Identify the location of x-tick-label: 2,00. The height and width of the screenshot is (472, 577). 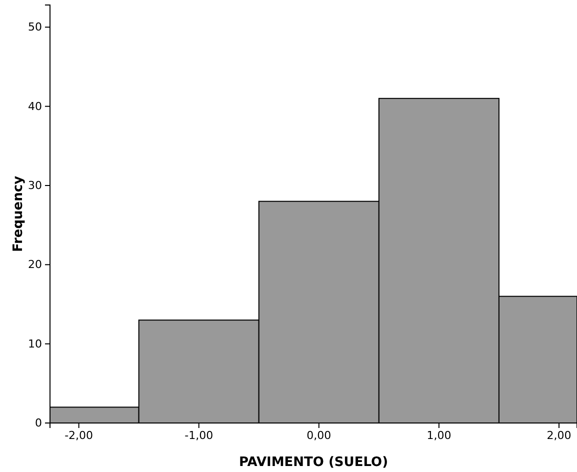
(559, 435).